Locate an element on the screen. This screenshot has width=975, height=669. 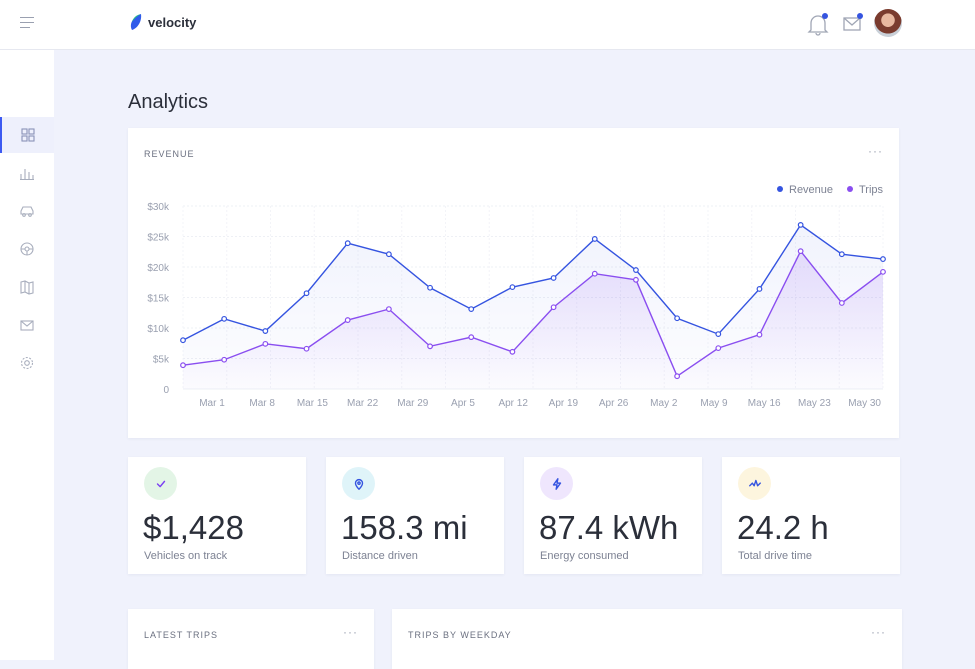
latest-trips-card: LATEST TRIPS ··· is located at coordinates (251, 639).